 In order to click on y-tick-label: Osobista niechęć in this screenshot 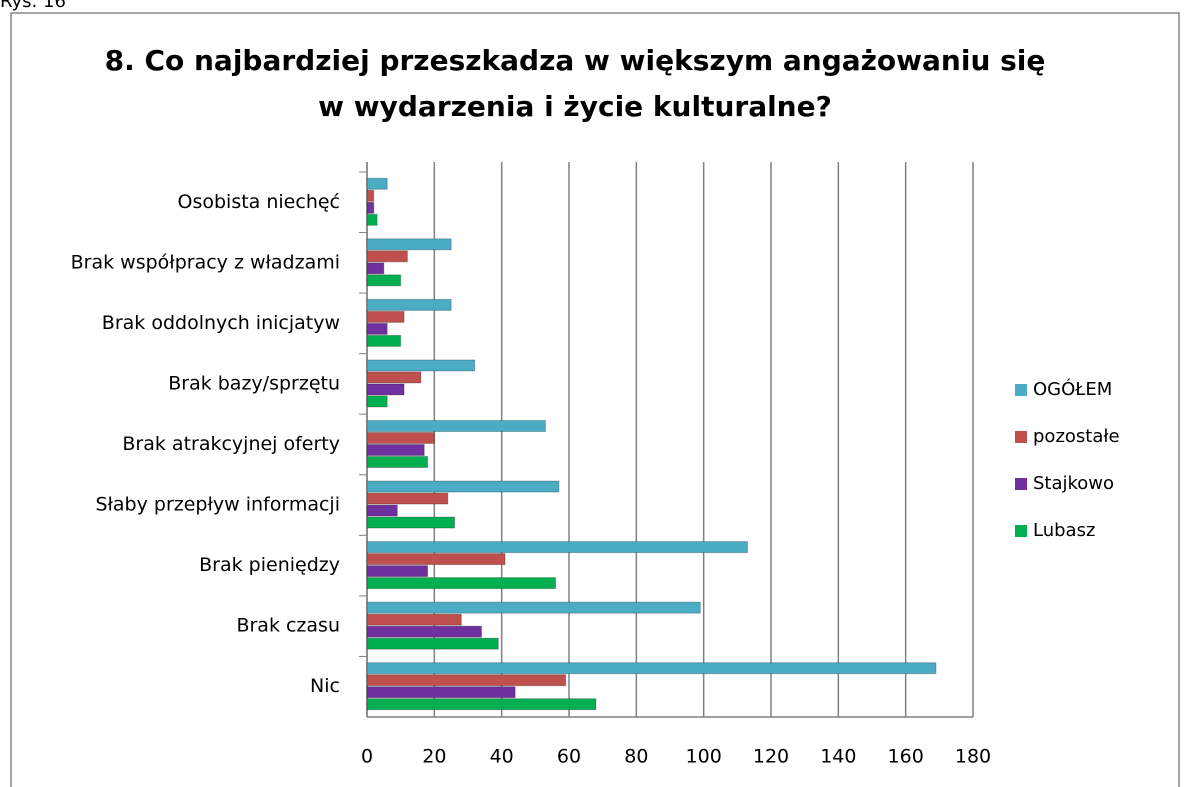, I will do `click(259, 202)`.